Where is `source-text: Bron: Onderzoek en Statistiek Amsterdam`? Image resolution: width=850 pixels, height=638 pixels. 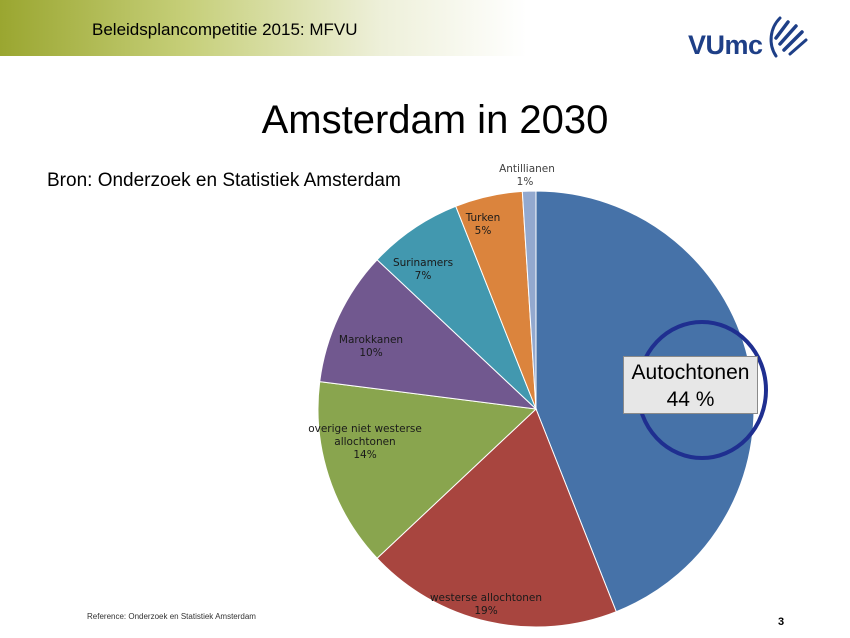 source-text: Bron: Onderzoek en Statistiek Amsterdam is located at coordinates (224, 180).